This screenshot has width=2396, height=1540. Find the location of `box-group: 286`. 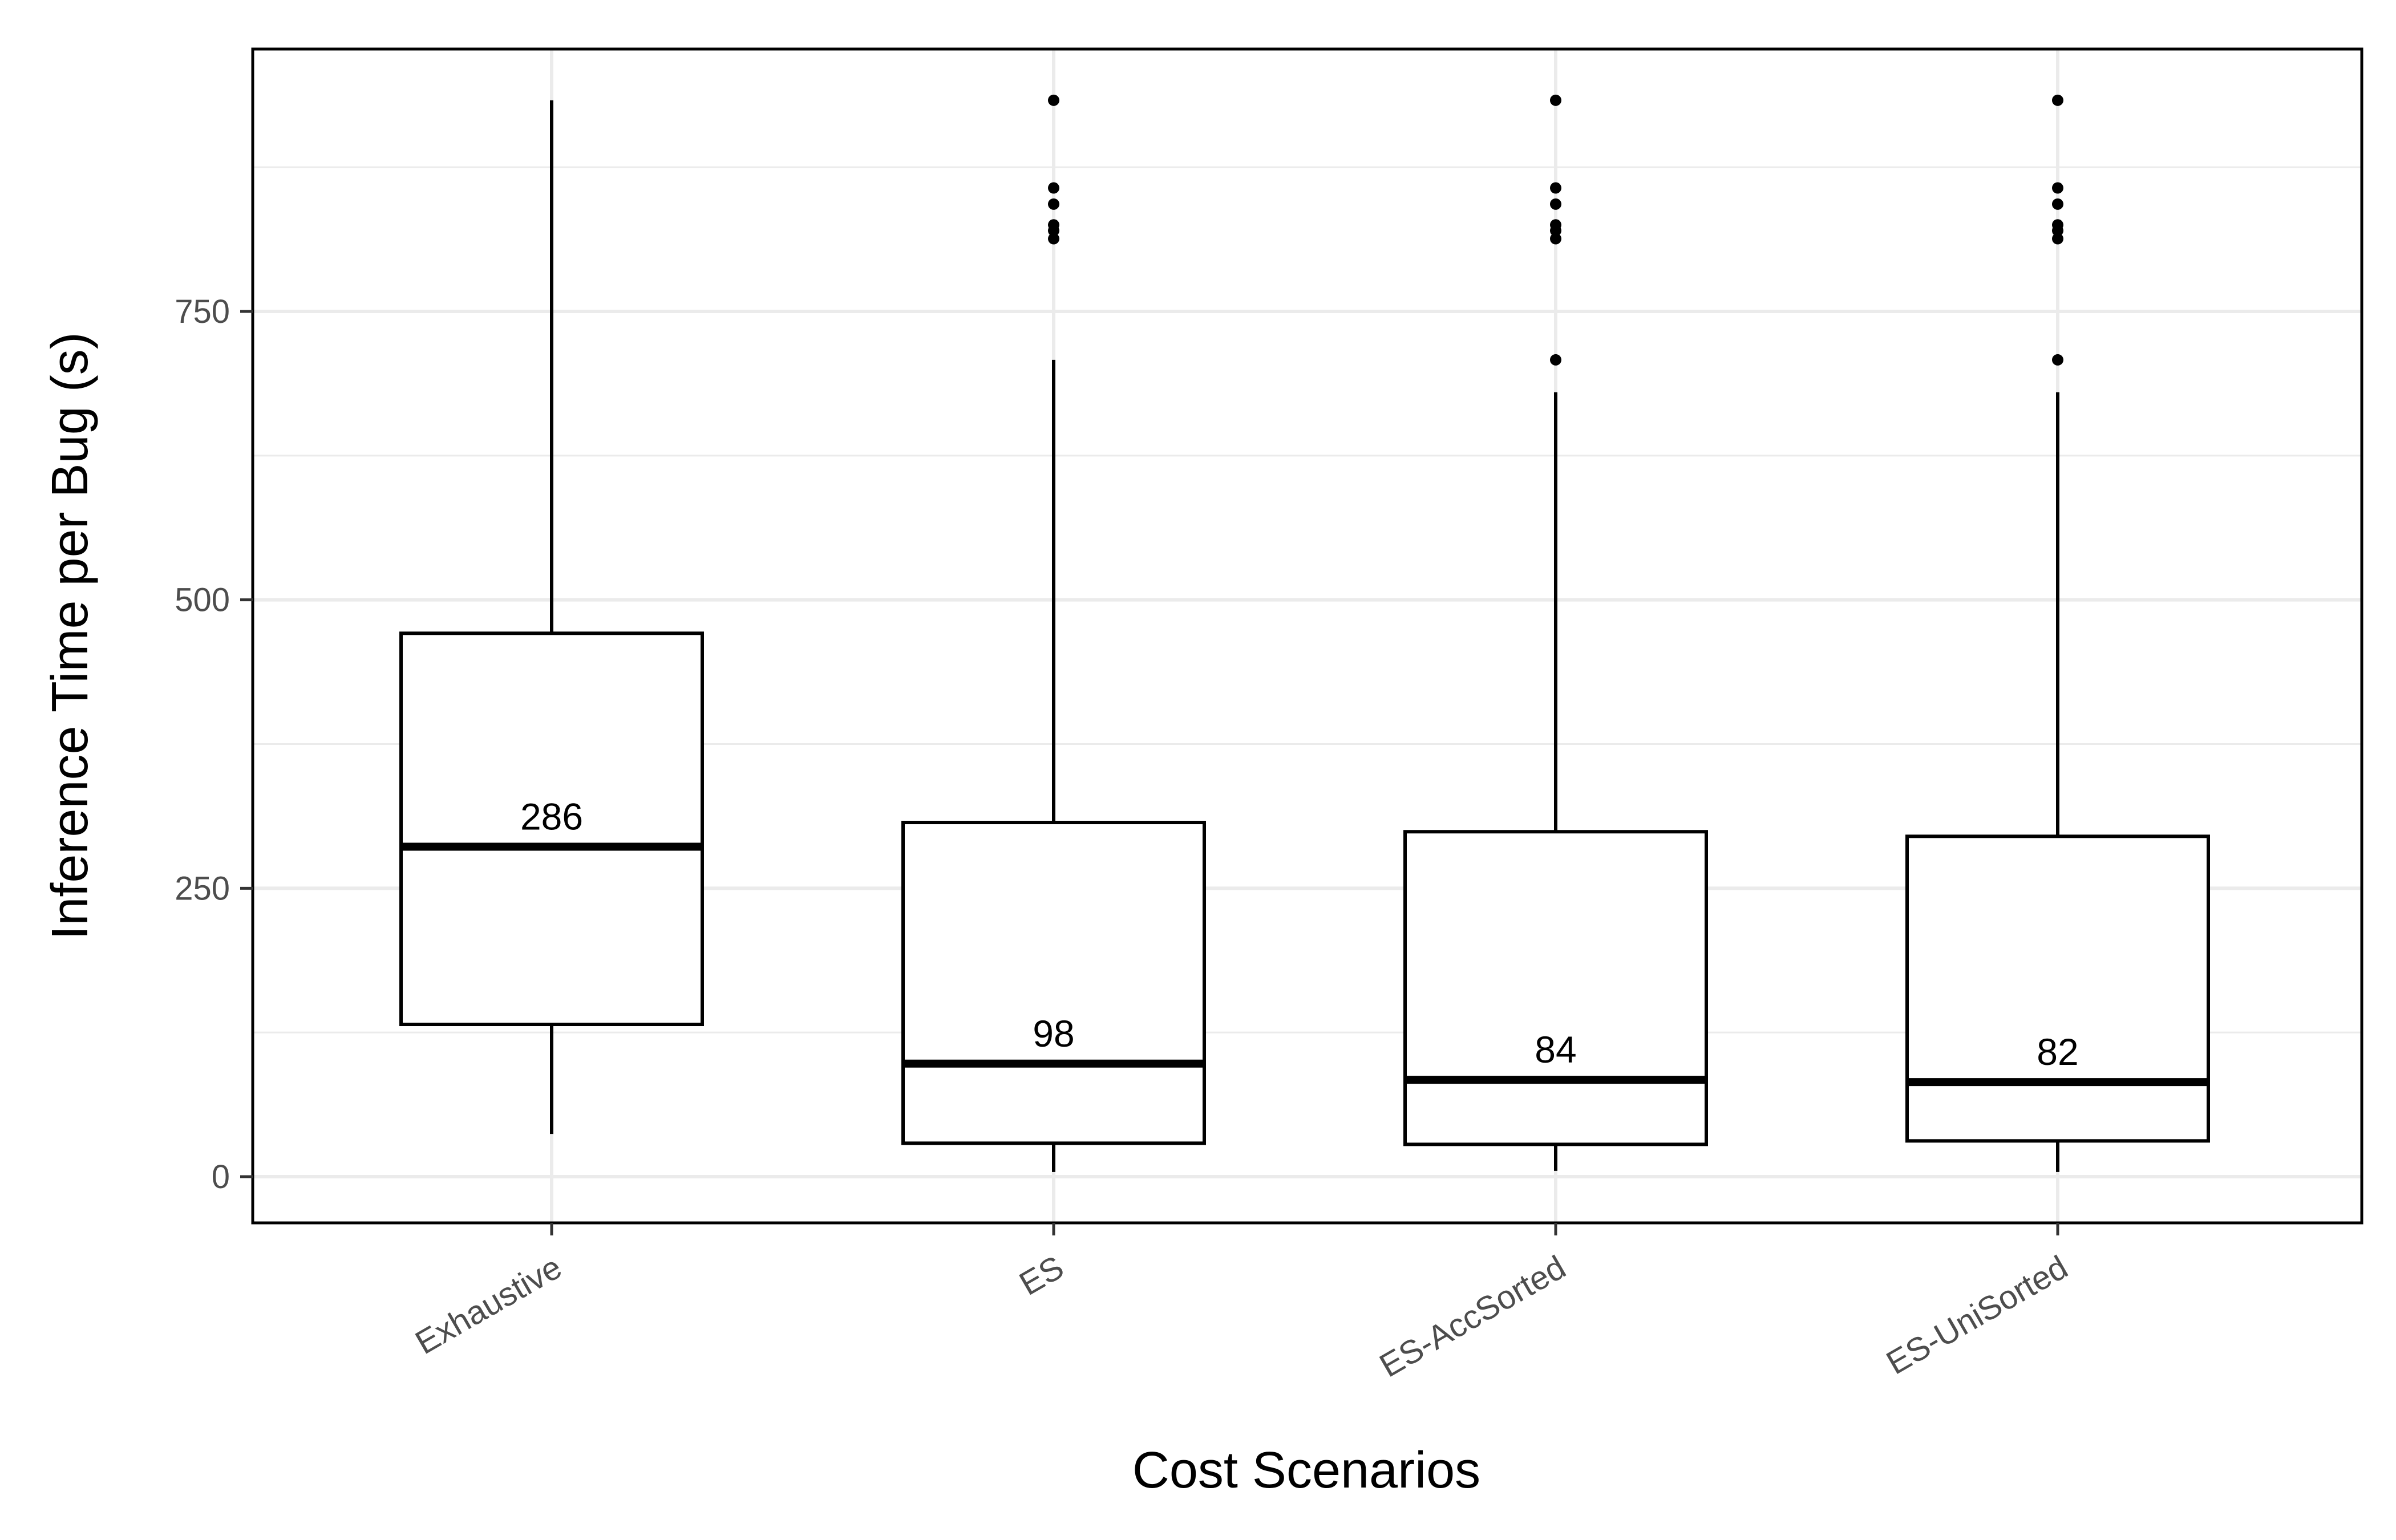

box-group: 286 is located at coordinates (551, 617).